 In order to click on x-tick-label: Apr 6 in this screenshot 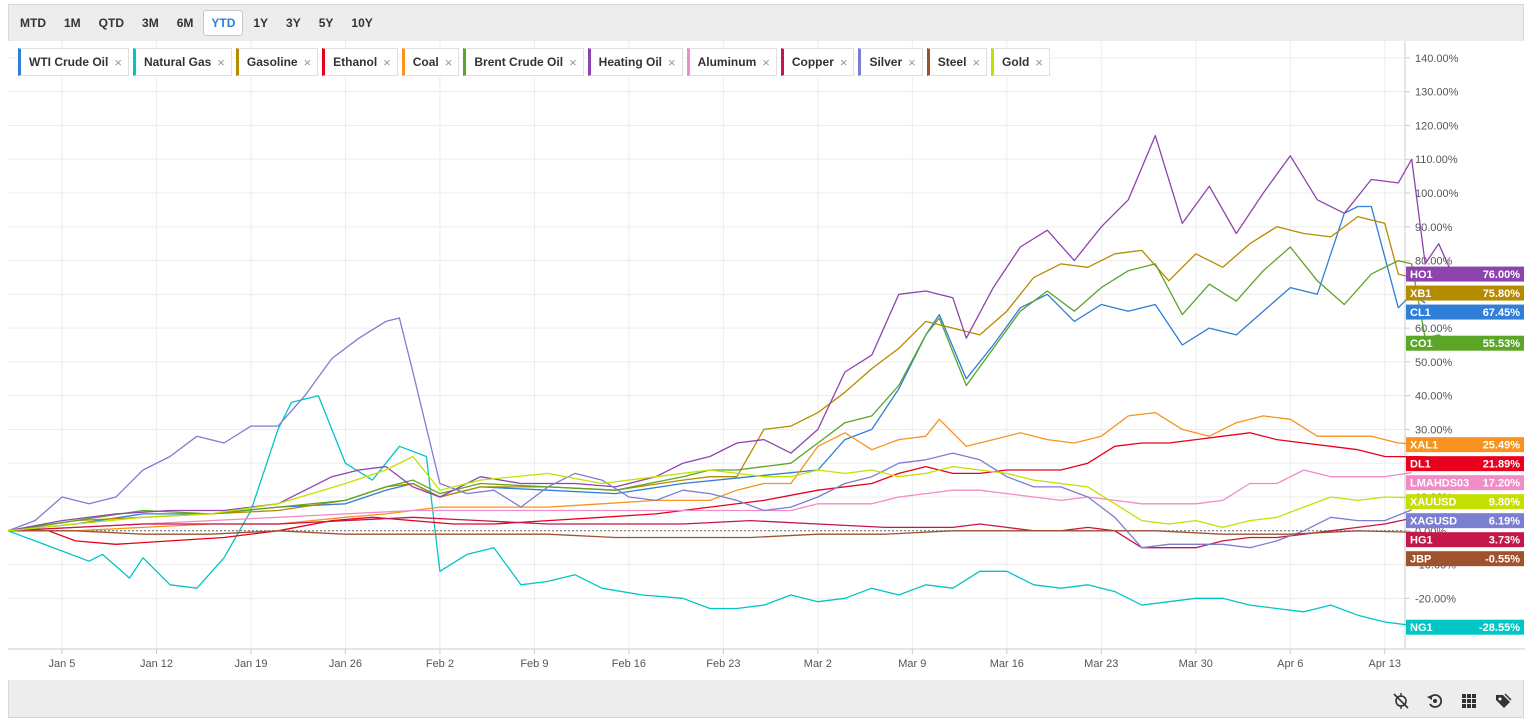, I will do `click(1290, 664)`.